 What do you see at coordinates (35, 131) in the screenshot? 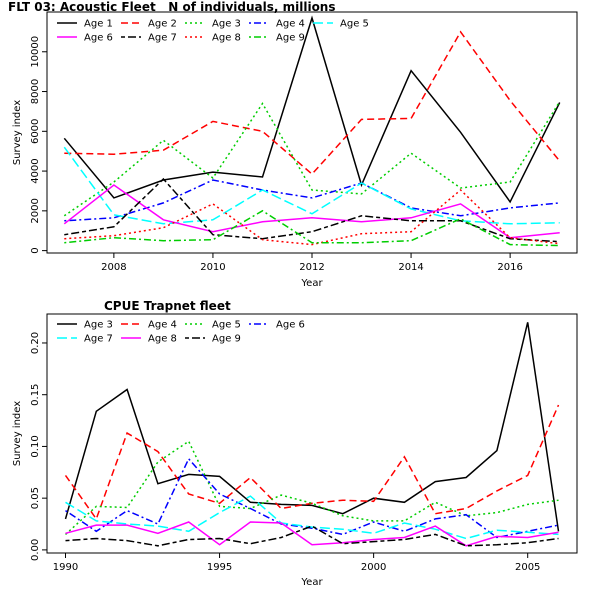
I see `y-tick-label: 6000` at bounding box center [35, 131].